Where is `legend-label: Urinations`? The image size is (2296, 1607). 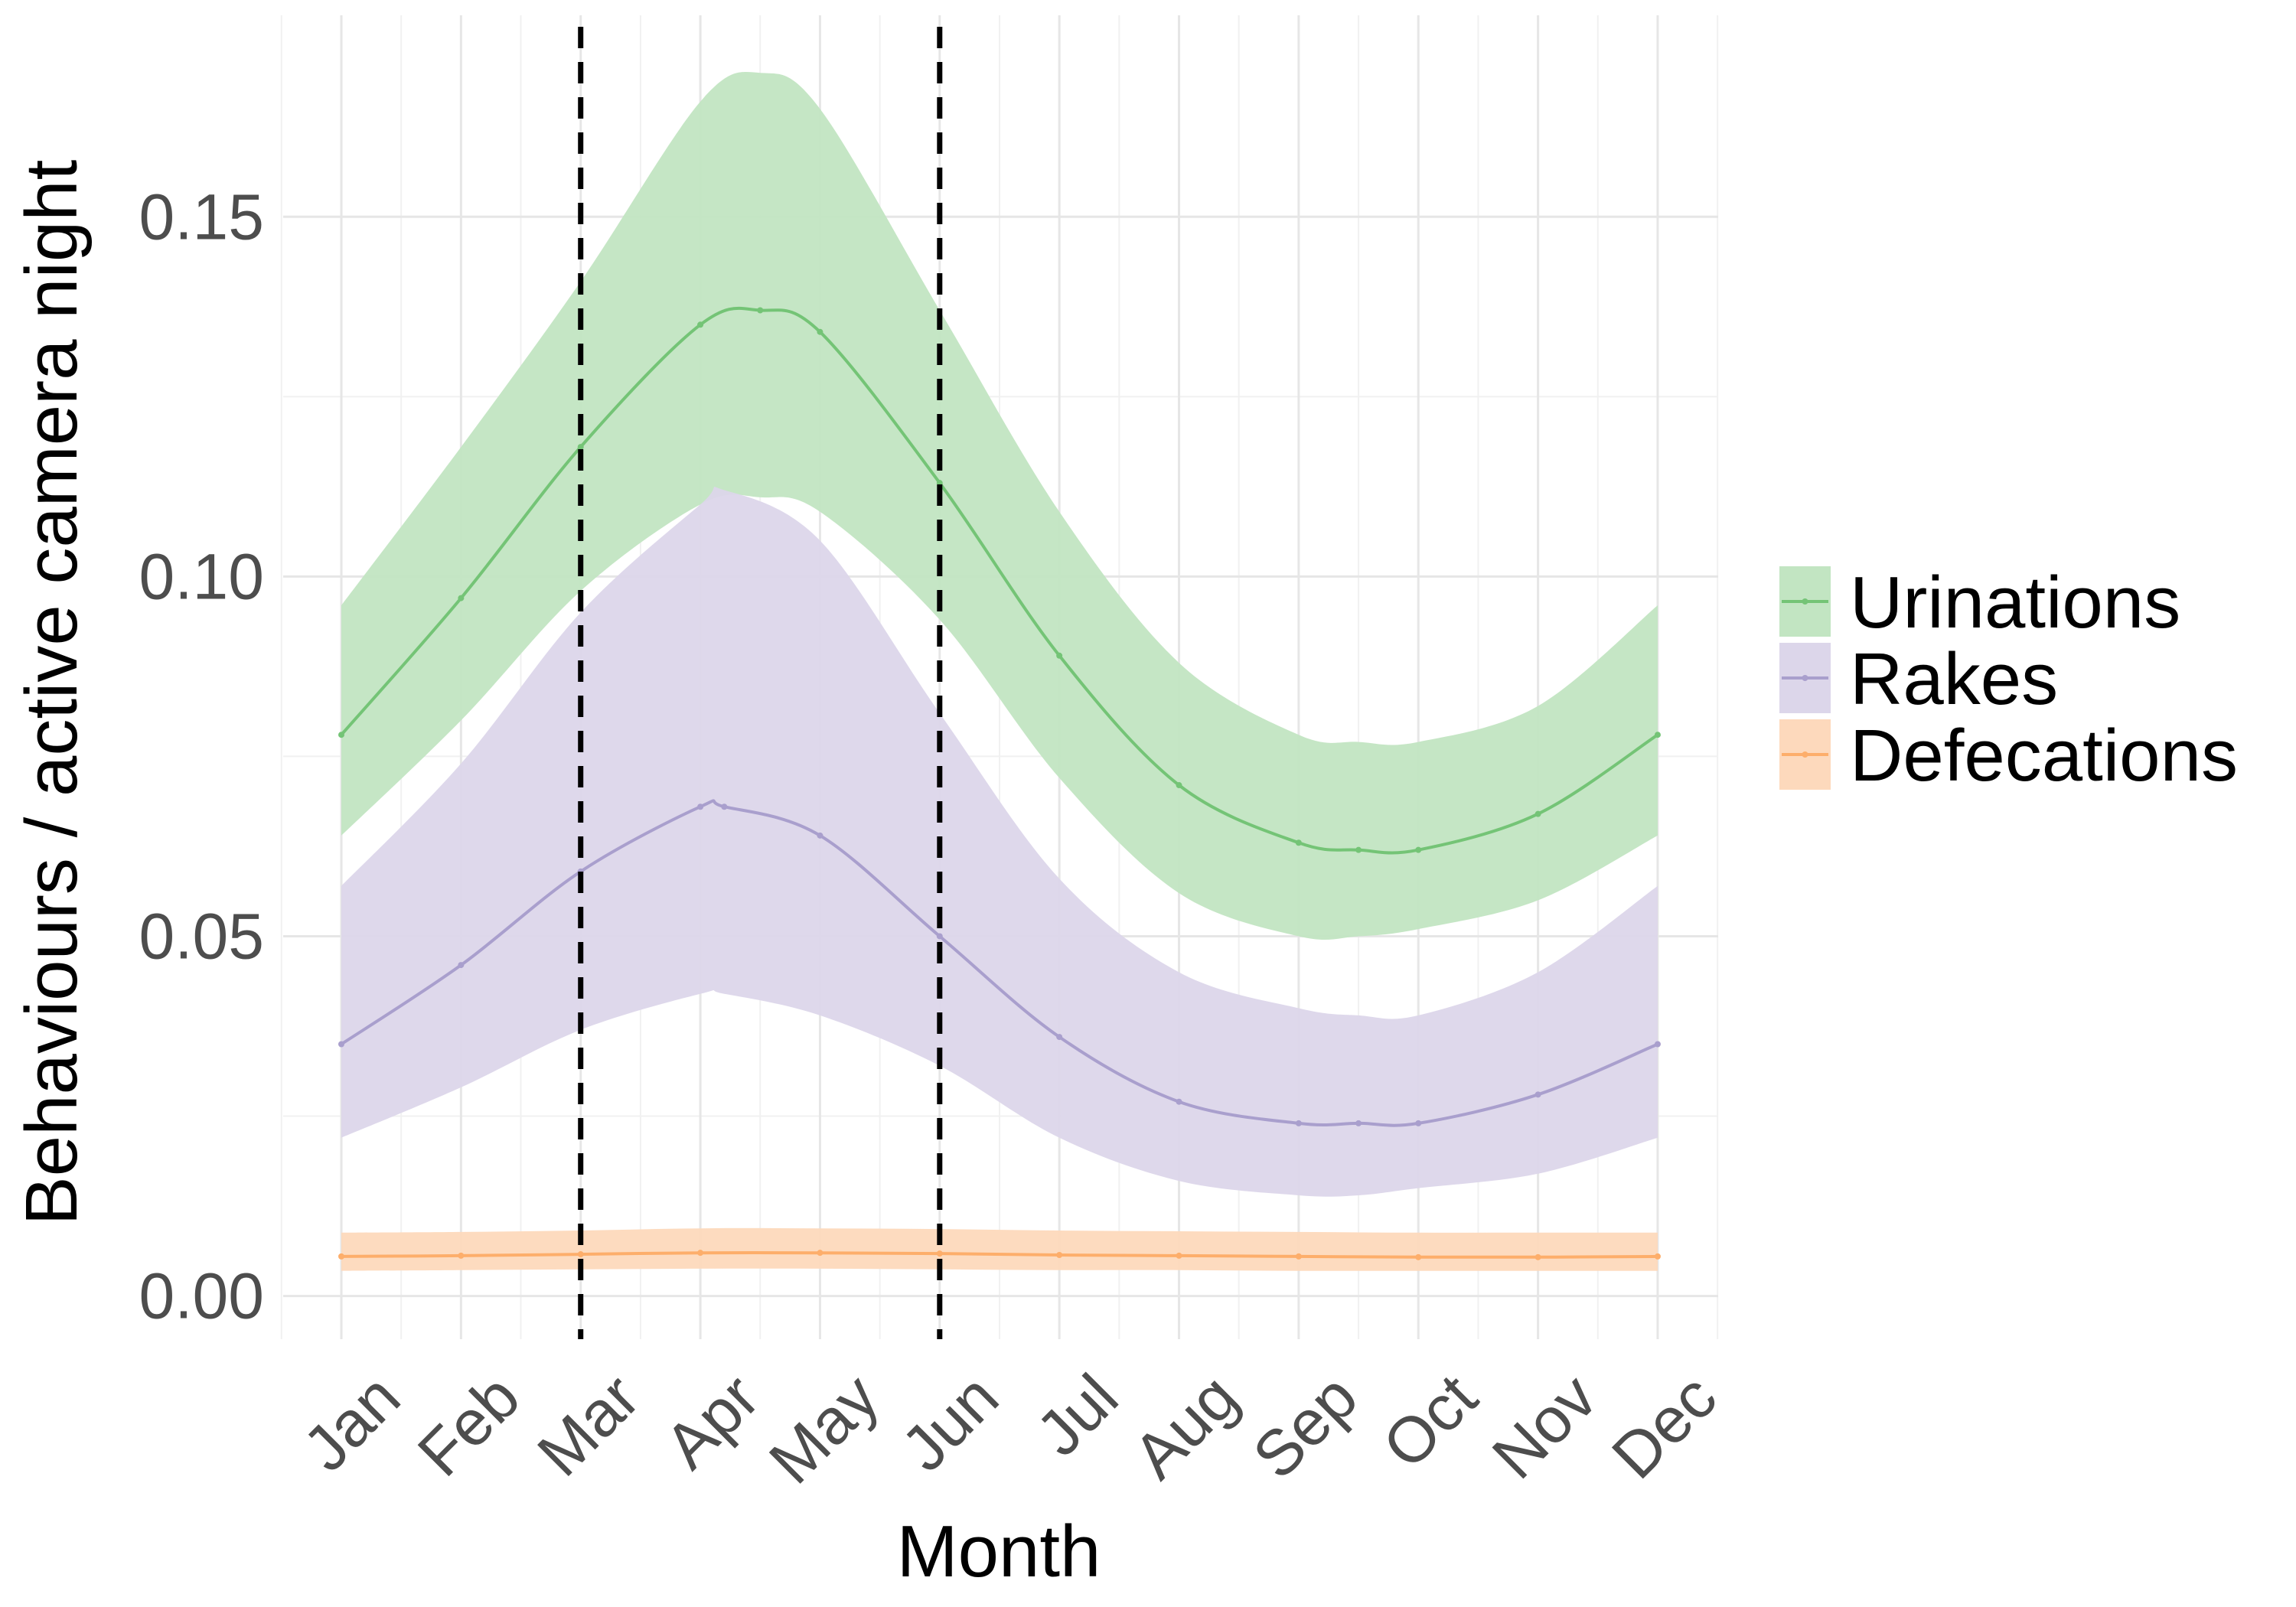 legend-label: Urinations is located at coordinates (2015, 603).